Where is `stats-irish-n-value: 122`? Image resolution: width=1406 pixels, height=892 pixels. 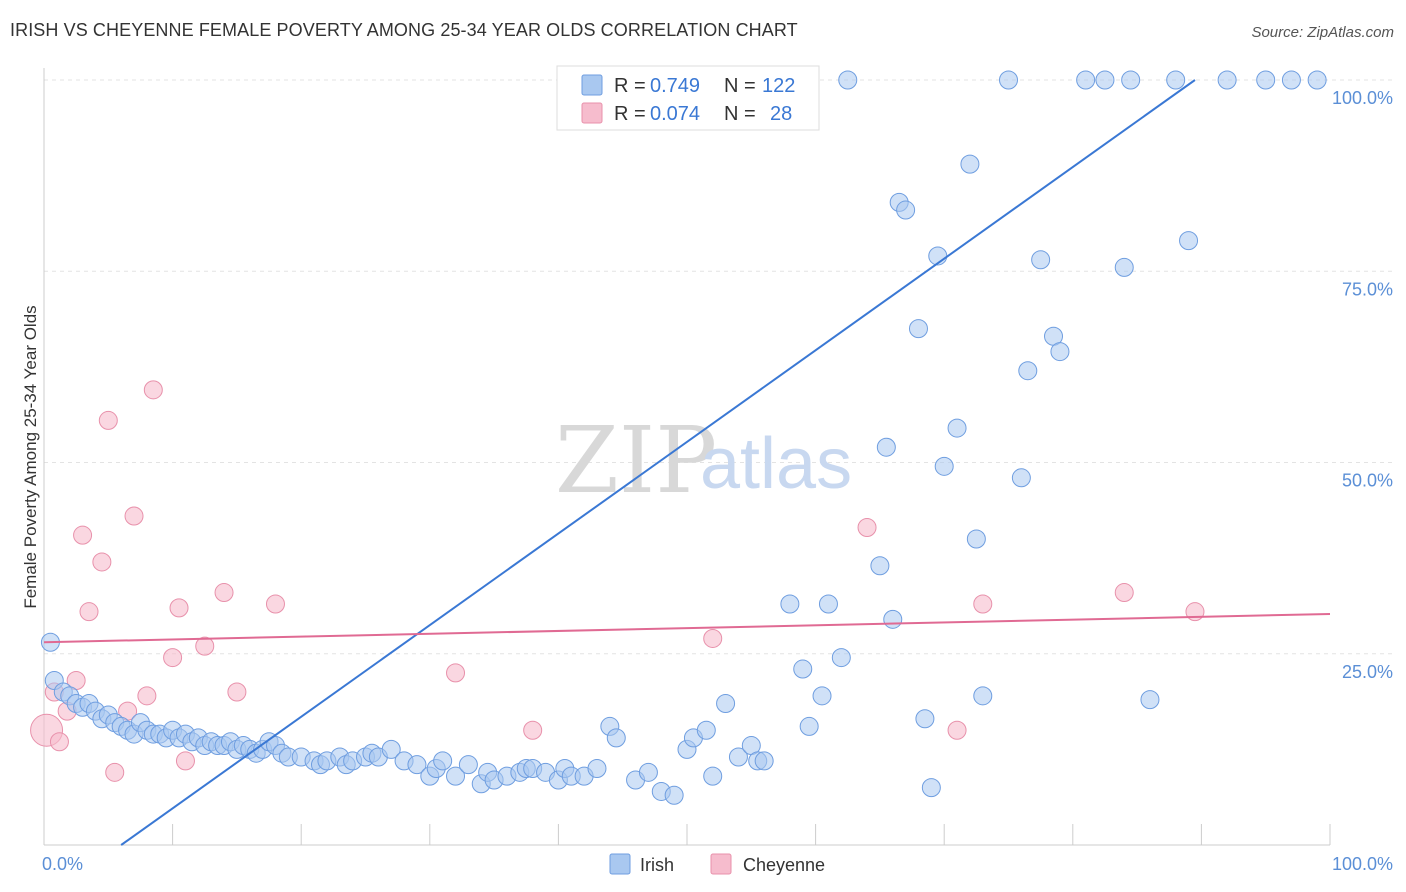
stats-irish-n-value: 122 is located at coordinates (778, 86).